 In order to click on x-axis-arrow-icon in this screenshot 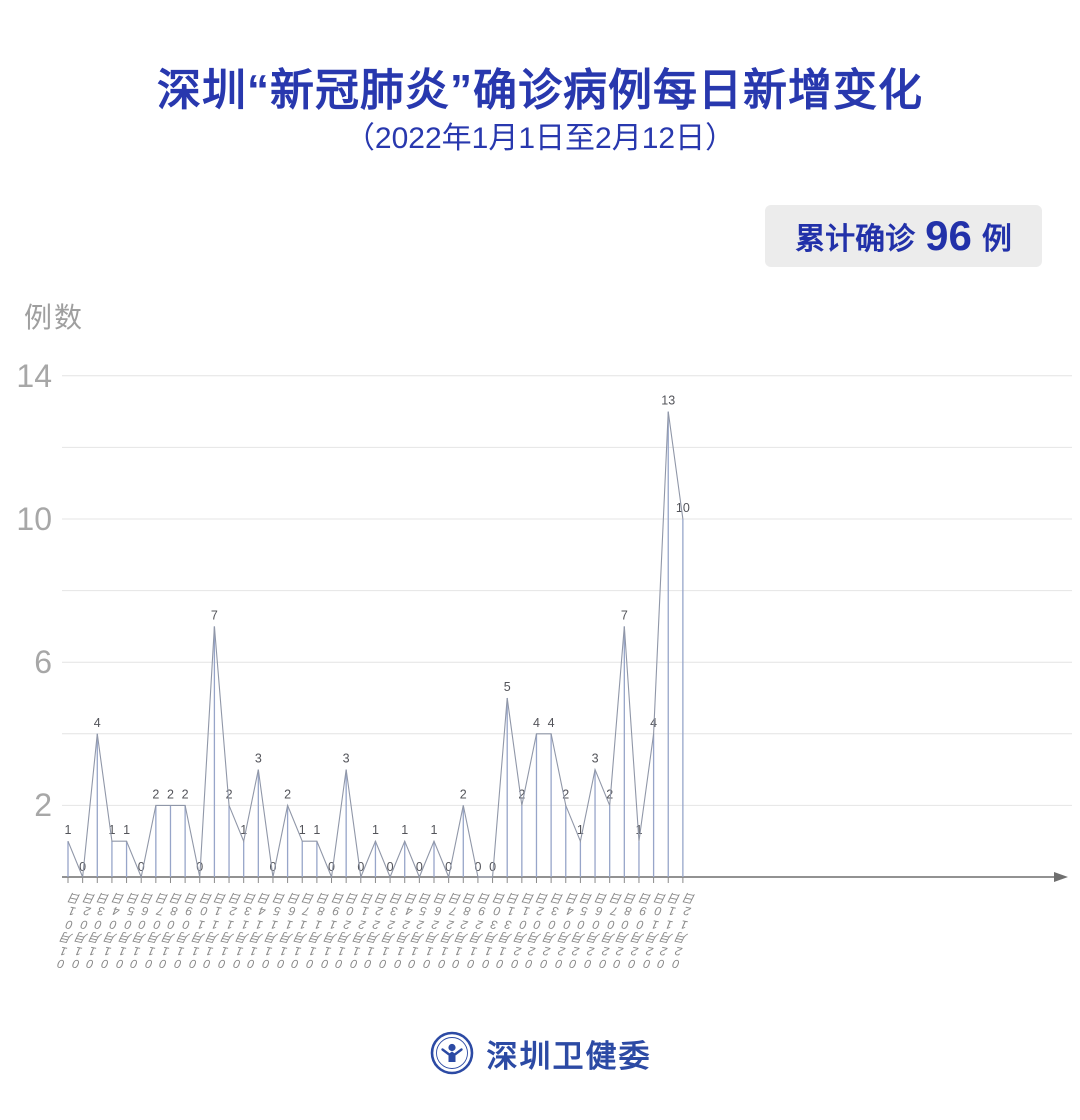, I will do `click(1061, 877)`.